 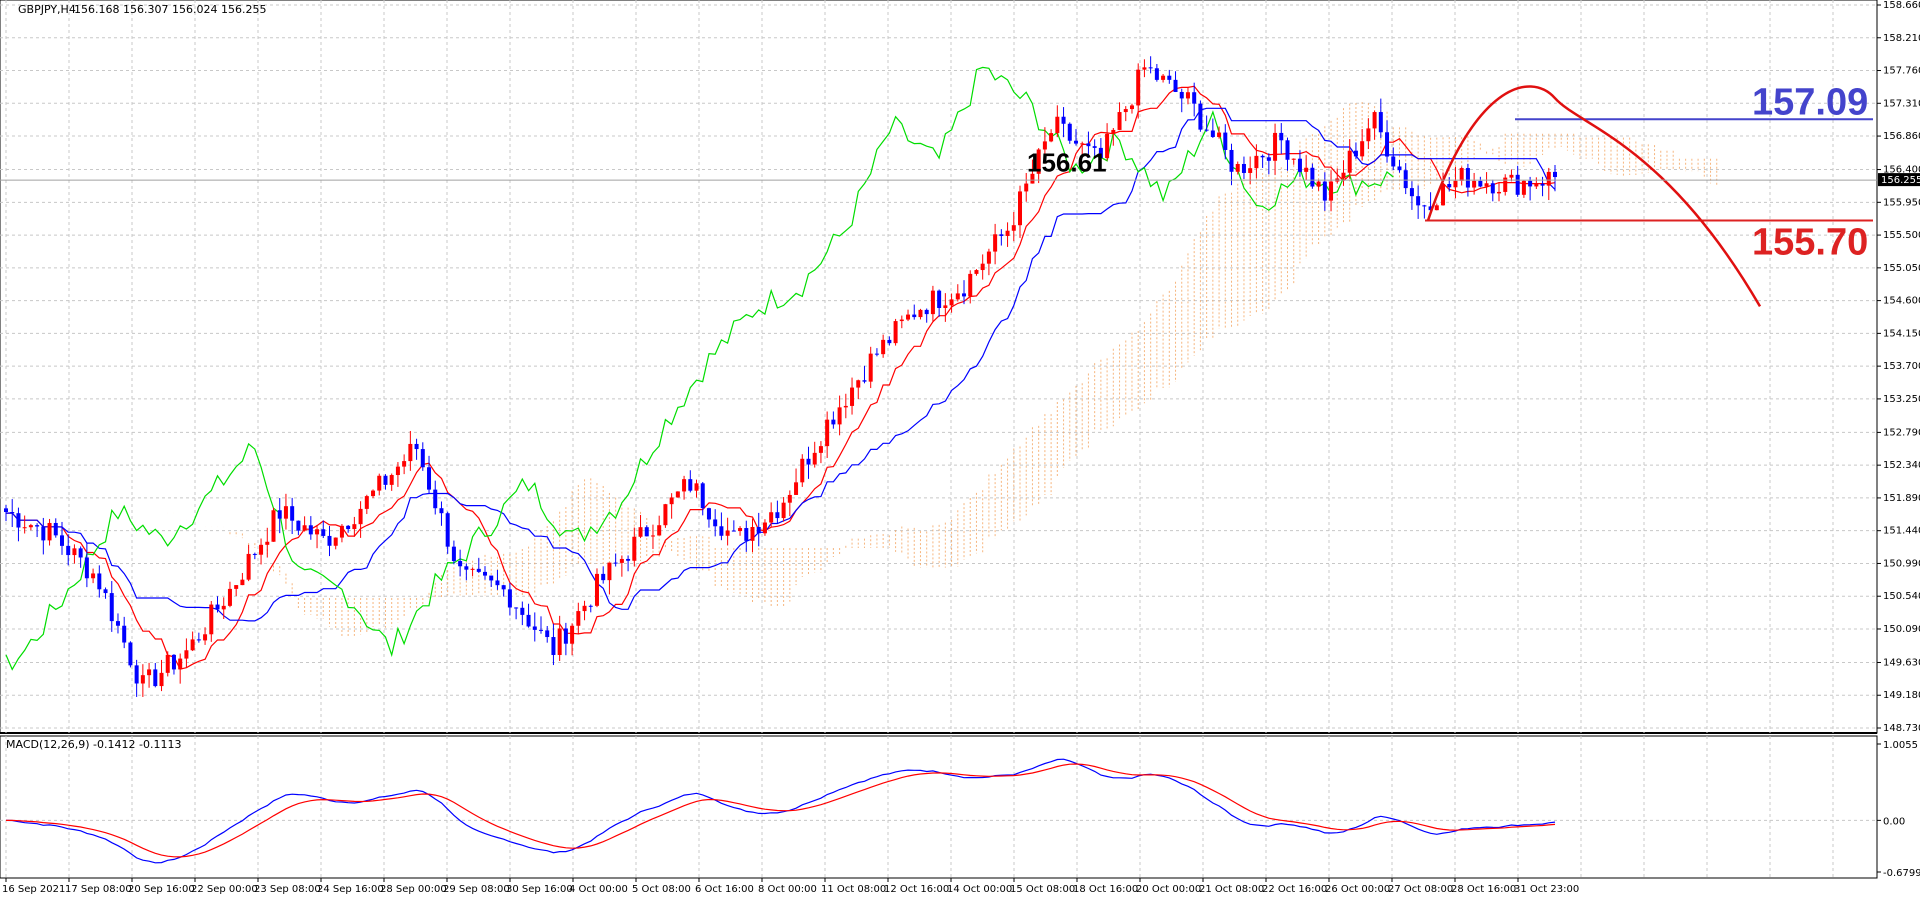 I want to click on price-tick-label: 156.860, so click(x=1901, y=136).